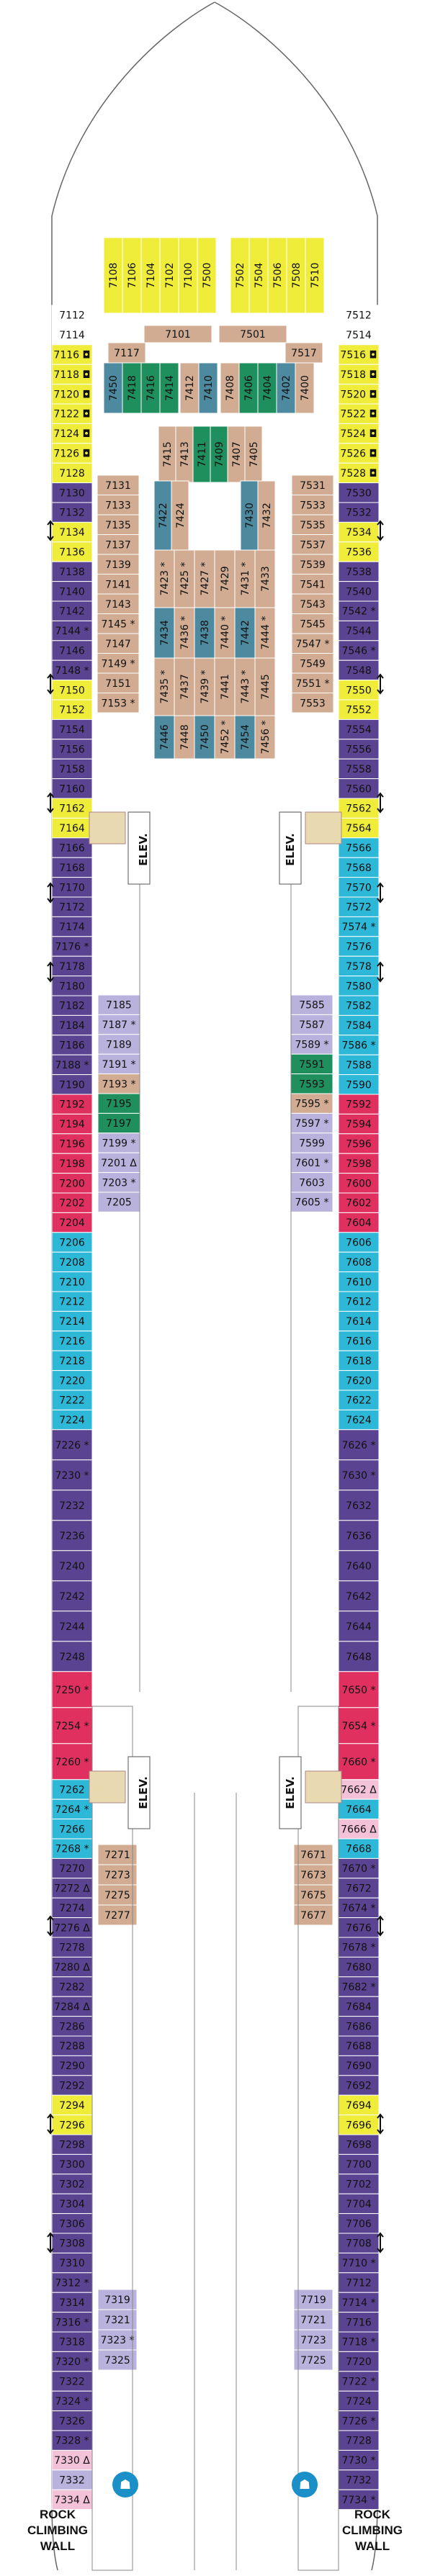  I want to click on cabin-number: 7572, so click(359, 908).